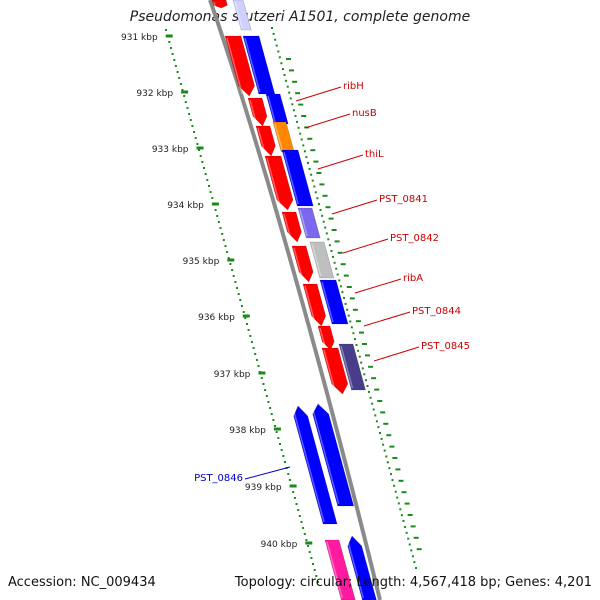 The height and width of the screenshot is (600, 600). What do you see at coordinates (242, 15) in the screenshot?
I see `gene-box-lavender` at bounding box center [242, 15].